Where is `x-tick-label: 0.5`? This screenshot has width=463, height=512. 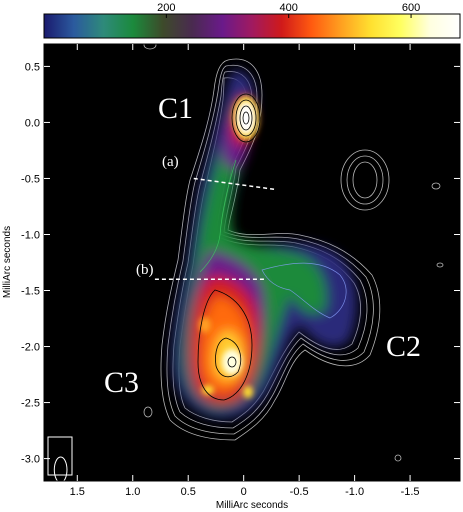
x-tick-label: 0.5 is located at coordinates (188, 492).